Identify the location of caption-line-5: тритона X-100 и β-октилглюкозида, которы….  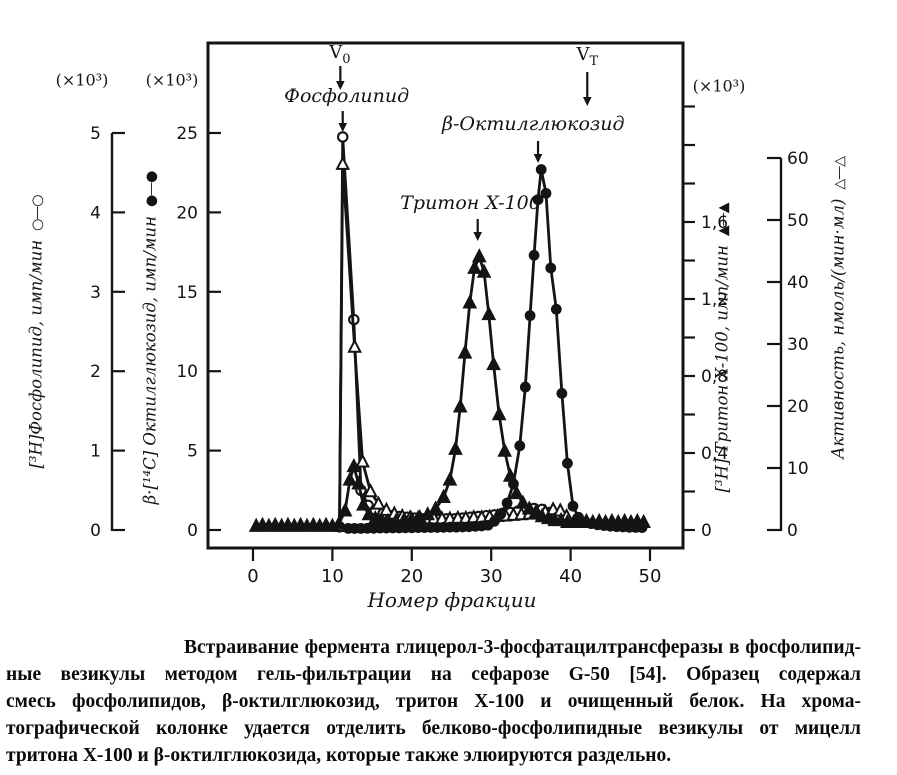
(339, 755).